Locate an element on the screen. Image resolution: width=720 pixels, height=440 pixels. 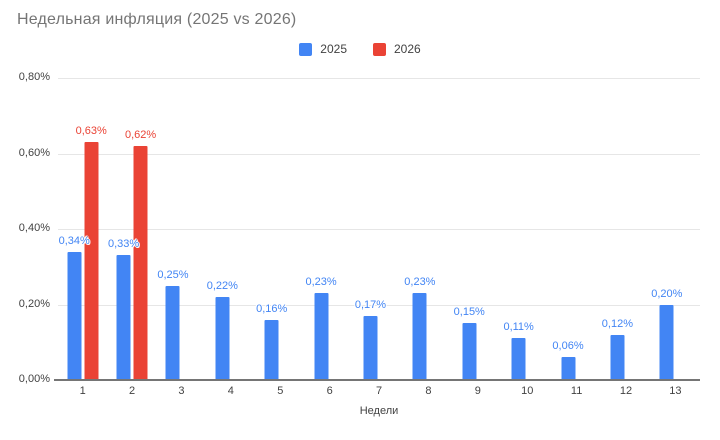
x-tick-label-7: 7 is located at coordinates (379, 391).